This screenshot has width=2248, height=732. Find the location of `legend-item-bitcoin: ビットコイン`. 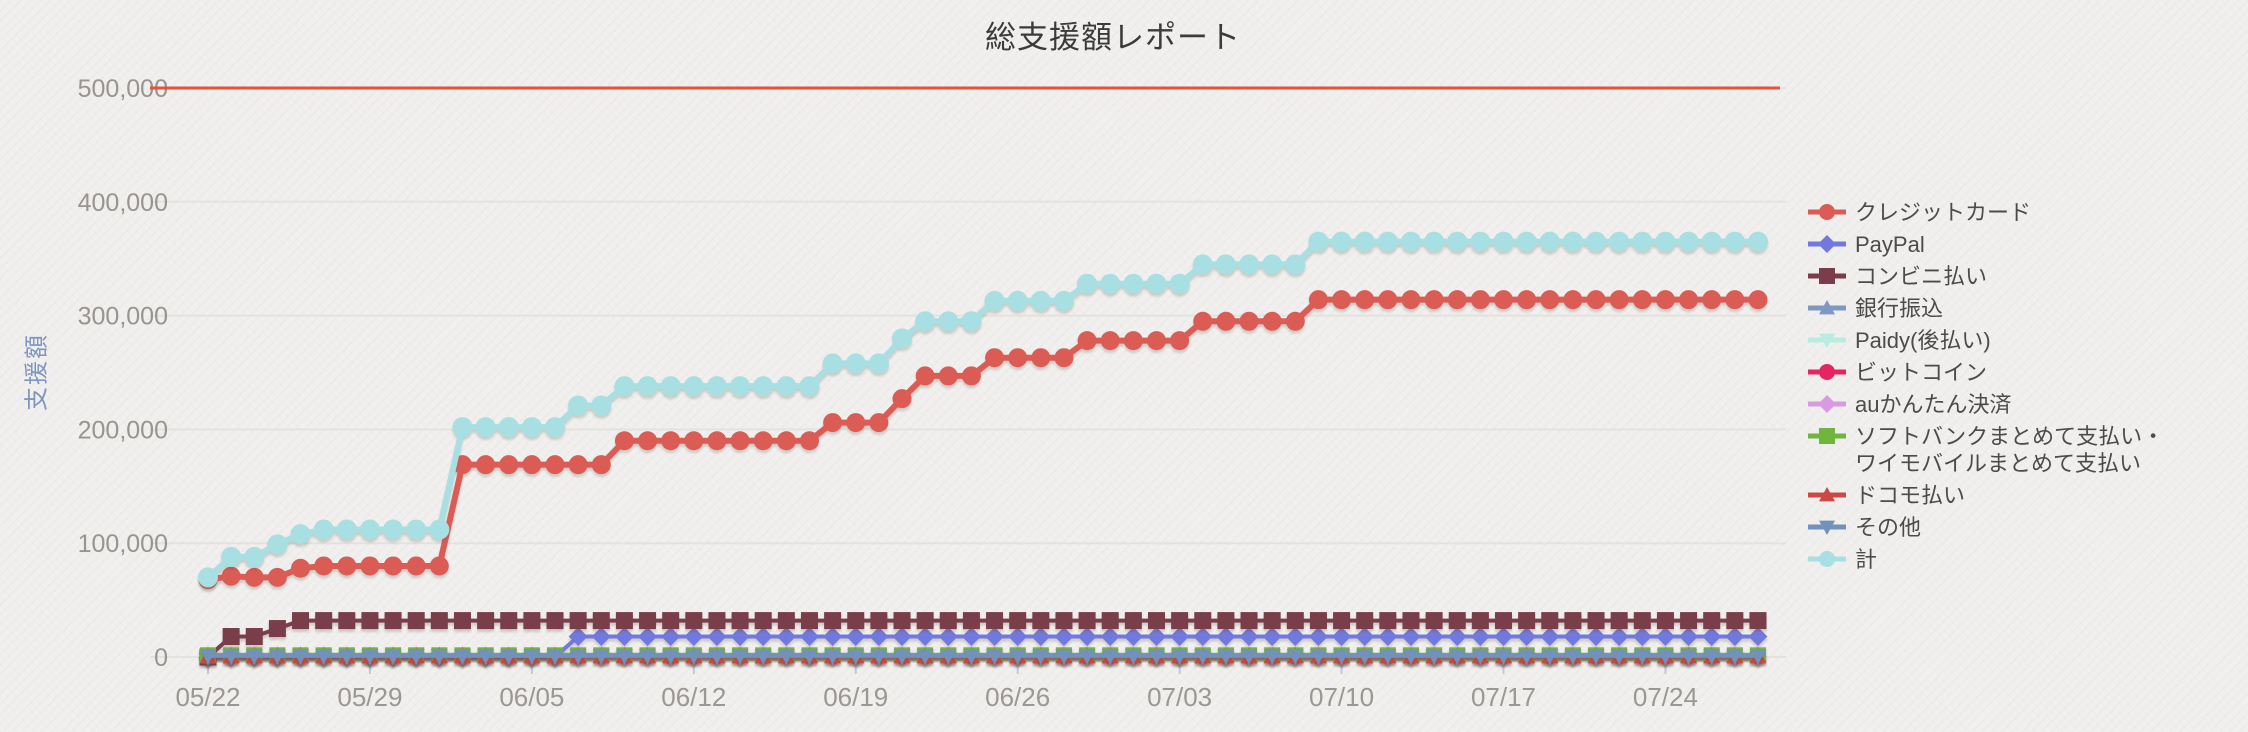

legend-item-bitcoin: ビットコイン is located at coordinates (1988, 372).